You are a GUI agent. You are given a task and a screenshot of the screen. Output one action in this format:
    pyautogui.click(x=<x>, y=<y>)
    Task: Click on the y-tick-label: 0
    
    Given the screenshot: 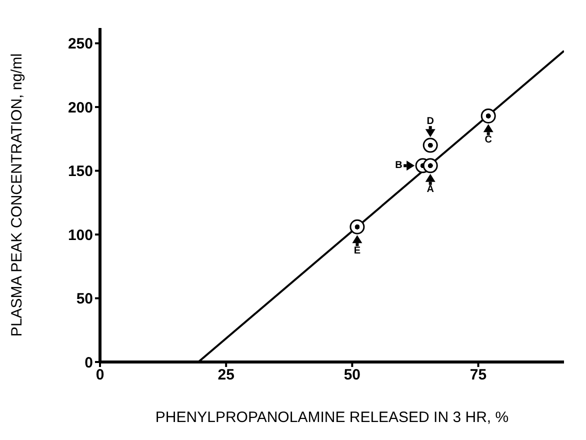 What is the action you would take?
    pyautogui.click(x=88, y=363)
    